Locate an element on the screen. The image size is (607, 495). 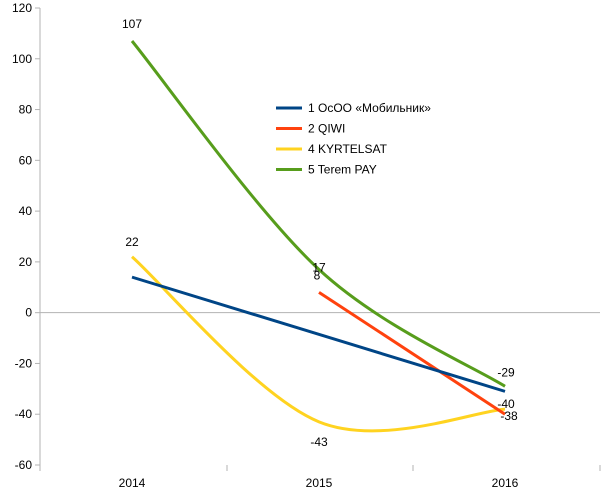
y-tick-label: 120 is located at coordinates (22, 8).